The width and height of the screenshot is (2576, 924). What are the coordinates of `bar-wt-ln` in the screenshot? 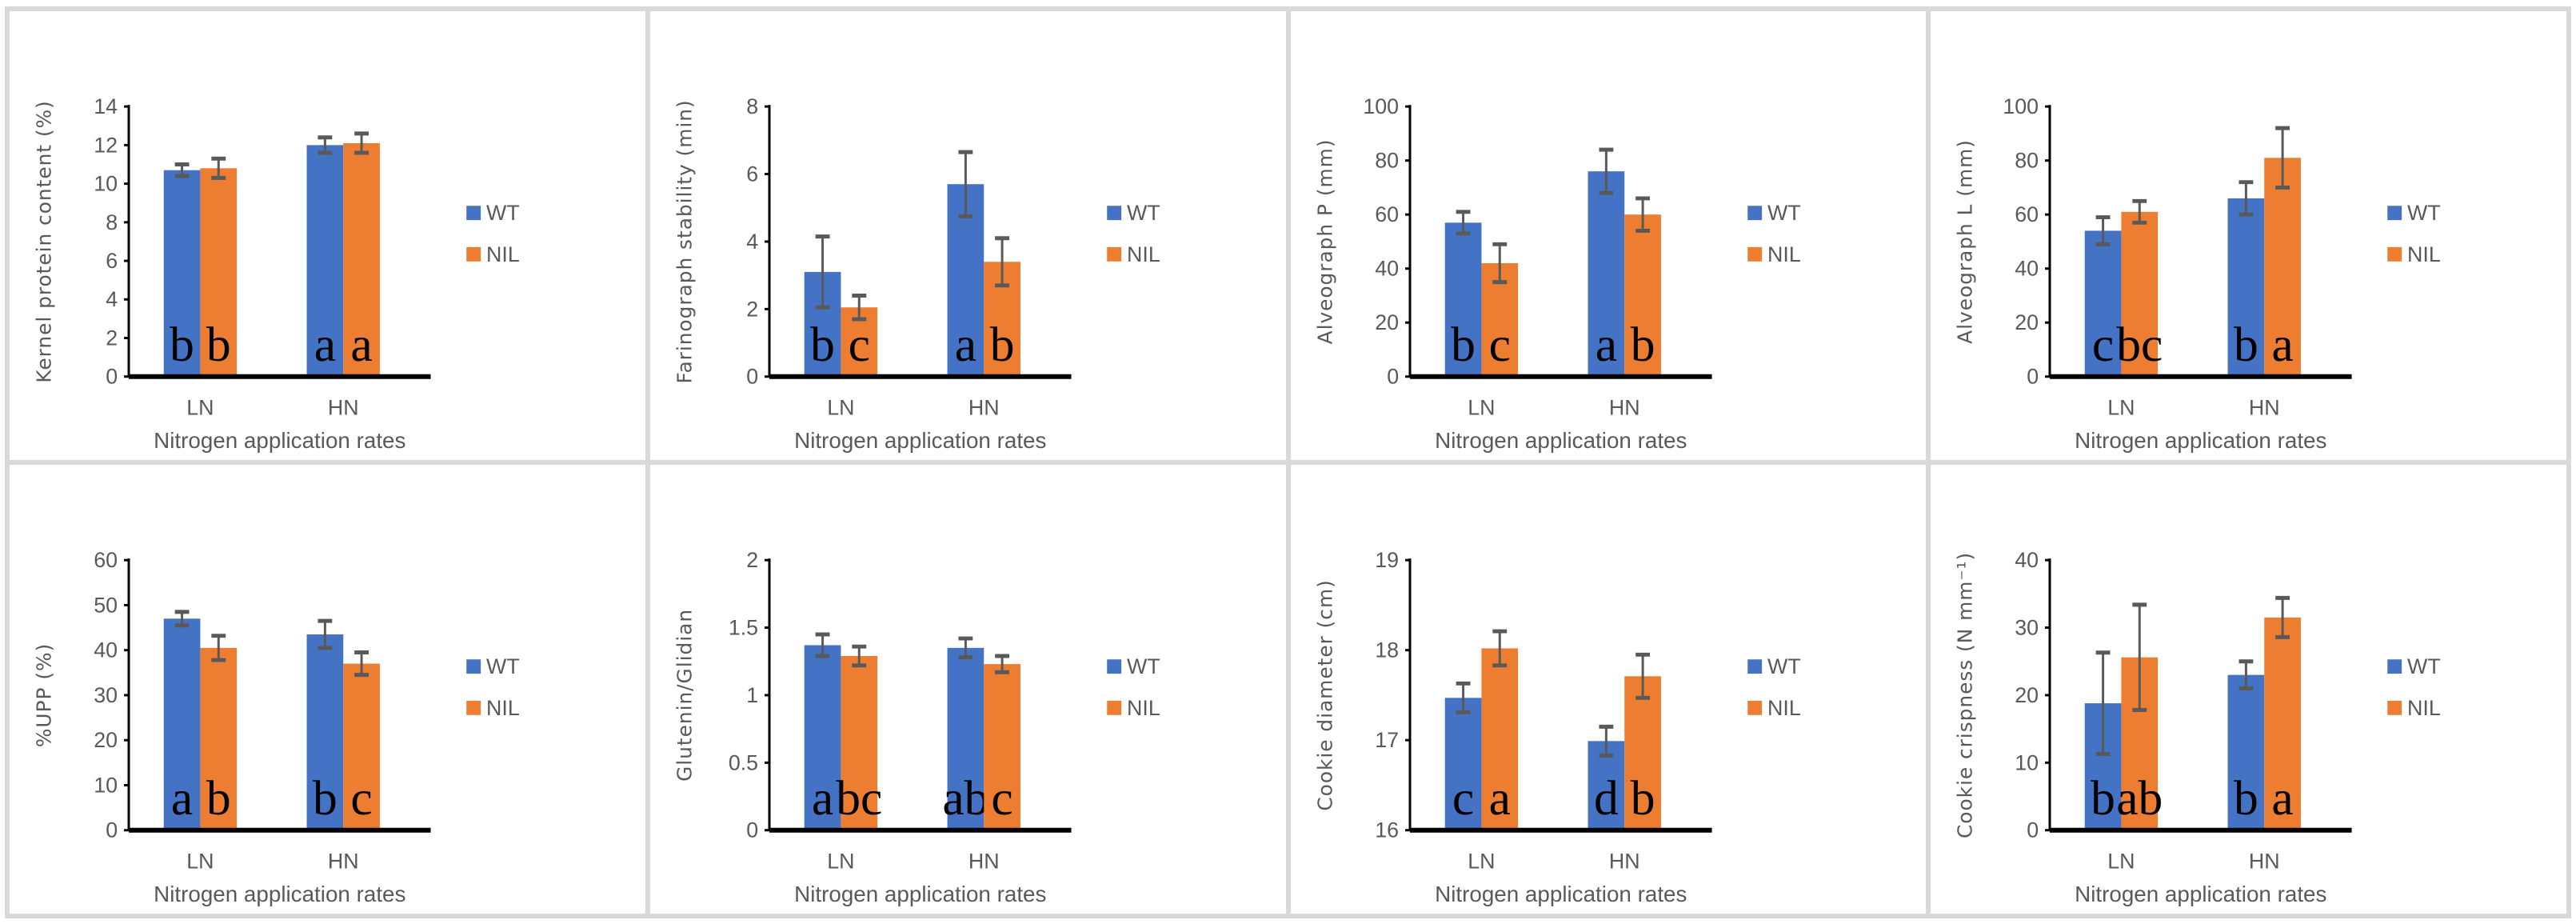 It's located at (1462, 764).